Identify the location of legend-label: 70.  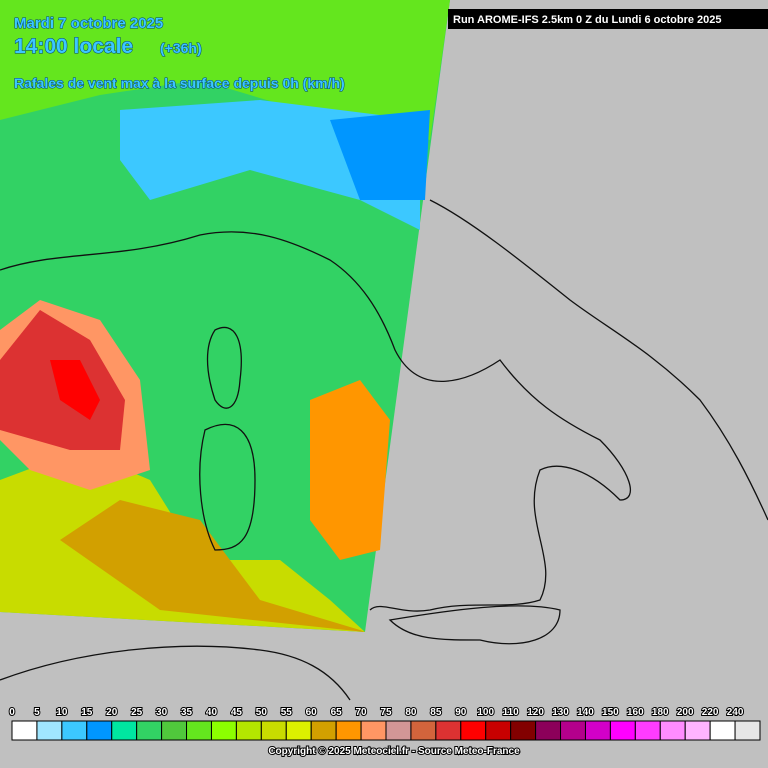
(362, 712).